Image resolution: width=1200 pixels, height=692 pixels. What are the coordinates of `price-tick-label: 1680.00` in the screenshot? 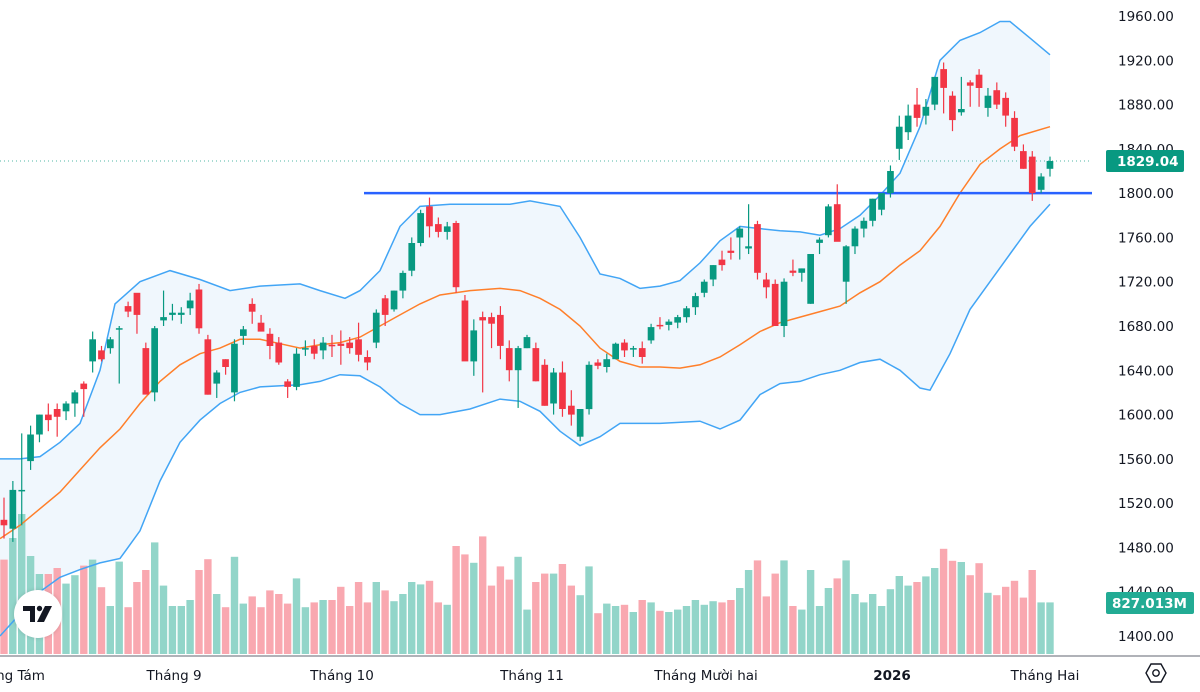 It's located at (1146, 327).